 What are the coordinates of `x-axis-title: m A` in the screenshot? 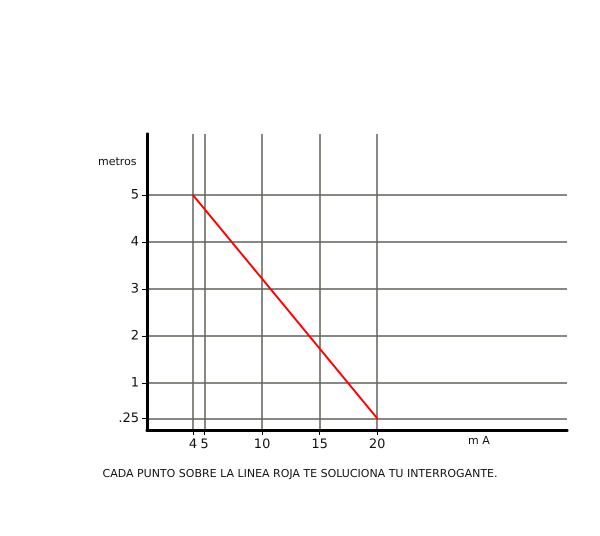 It's located at (479, 440).